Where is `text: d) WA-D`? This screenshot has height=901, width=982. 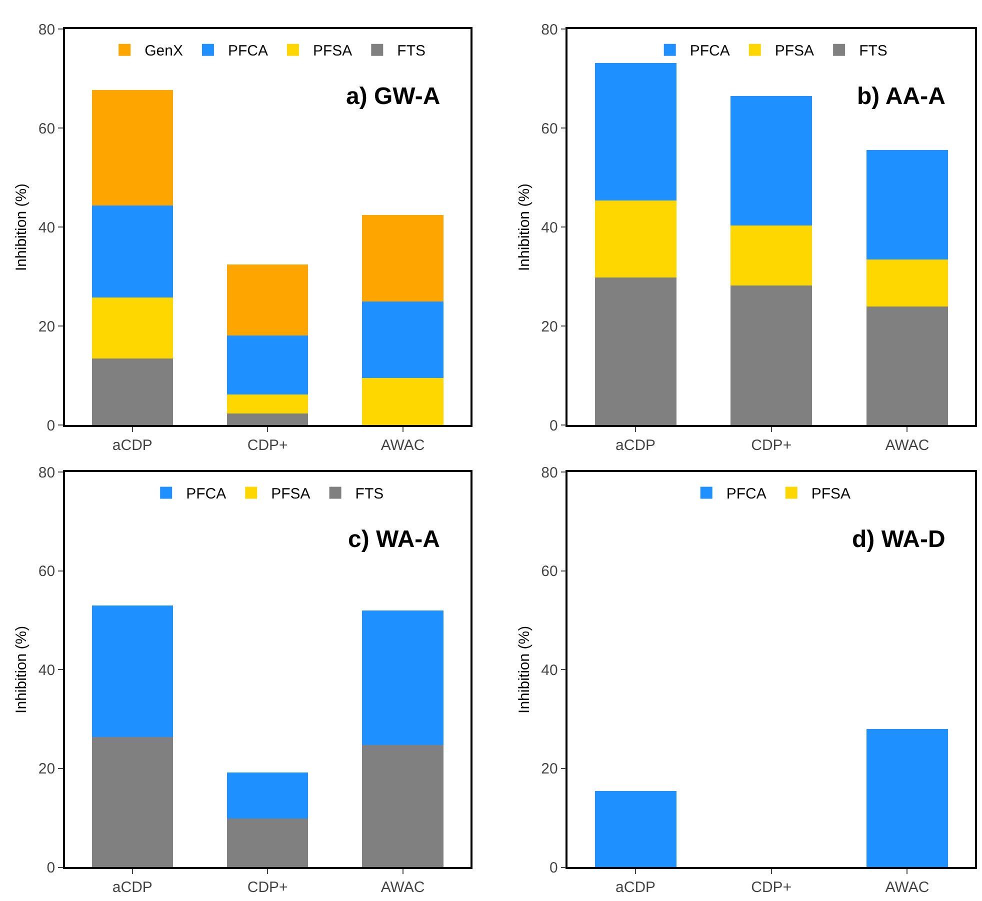 text: d) WA-D is located at coordinates (899, 539).